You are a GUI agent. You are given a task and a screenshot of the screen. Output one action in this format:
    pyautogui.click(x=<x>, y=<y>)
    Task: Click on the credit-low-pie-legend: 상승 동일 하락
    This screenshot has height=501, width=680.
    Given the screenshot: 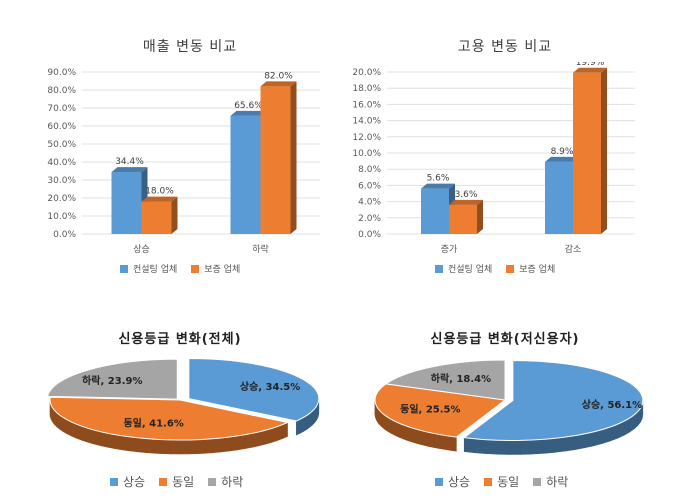 What is the action you would take?
    pyautogui.click(x=501, y=481)
    